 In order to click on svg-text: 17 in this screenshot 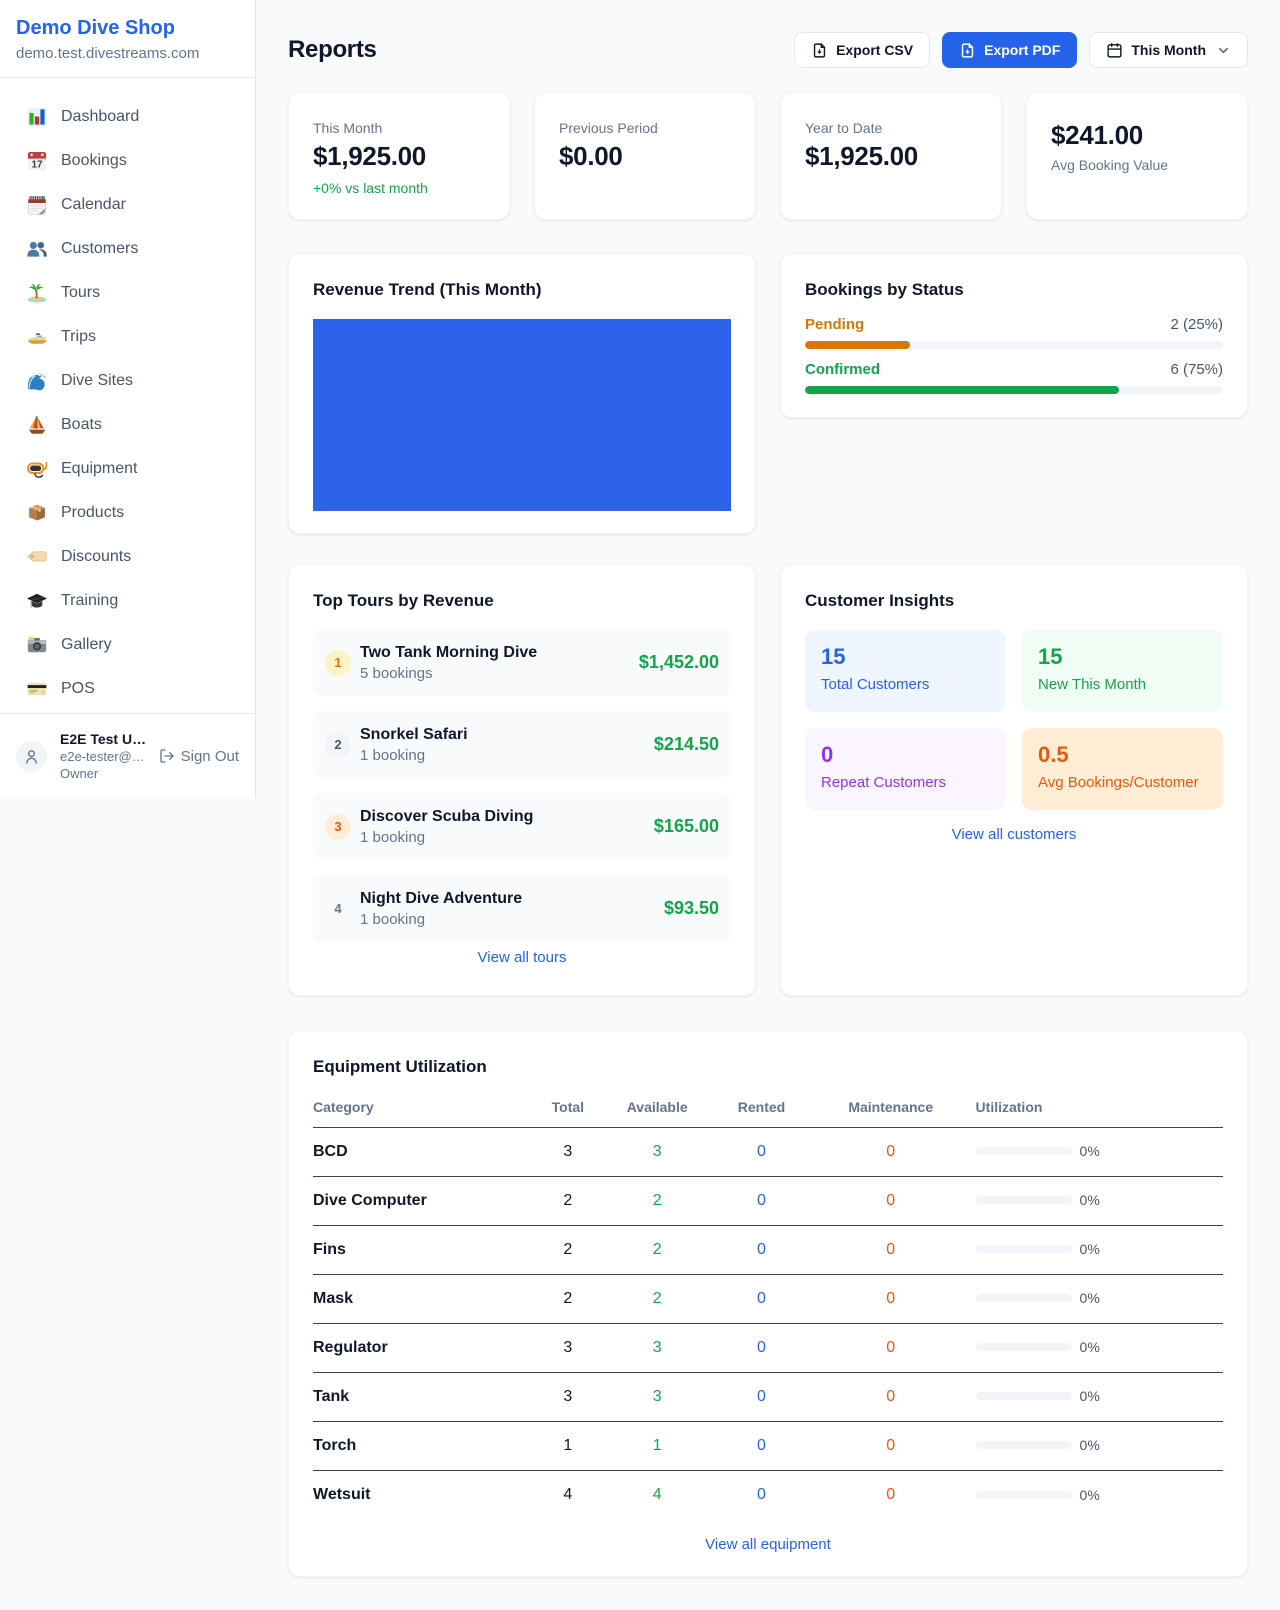, I will do `click(37, 164)`.